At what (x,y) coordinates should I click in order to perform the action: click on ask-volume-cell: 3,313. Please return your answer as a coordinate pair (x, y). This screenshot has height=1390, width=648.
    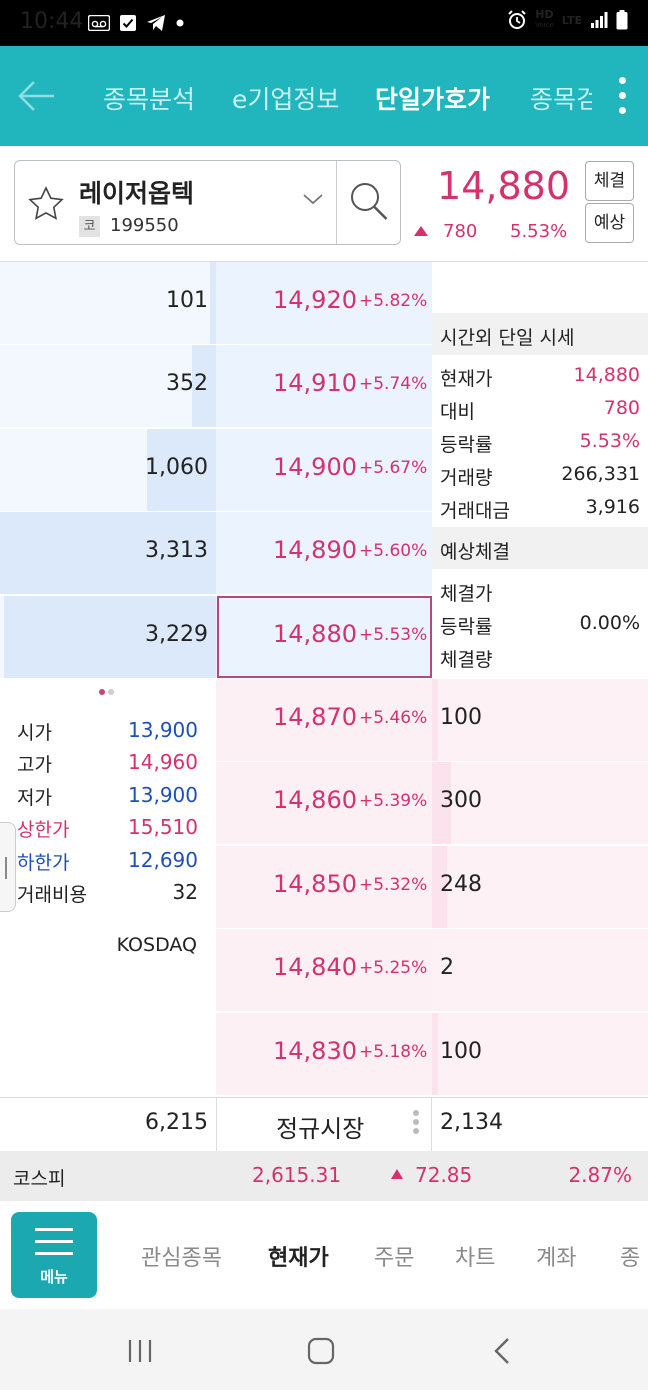
    Looking at the image, I should click on (108, 553).